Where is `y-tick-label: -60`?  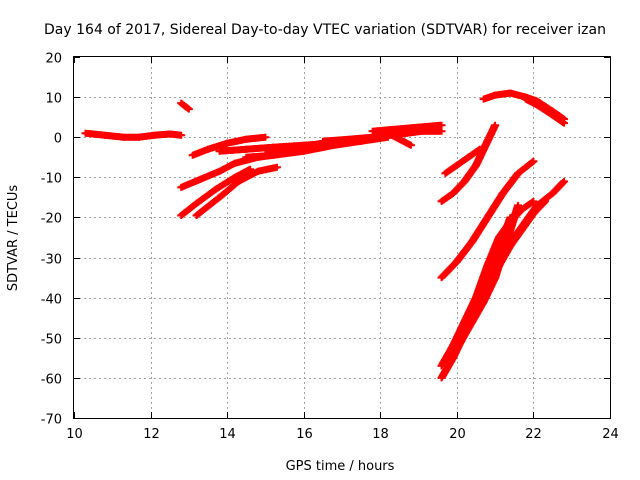
y-tick-label: -60 is located at coordinates (51, 380).